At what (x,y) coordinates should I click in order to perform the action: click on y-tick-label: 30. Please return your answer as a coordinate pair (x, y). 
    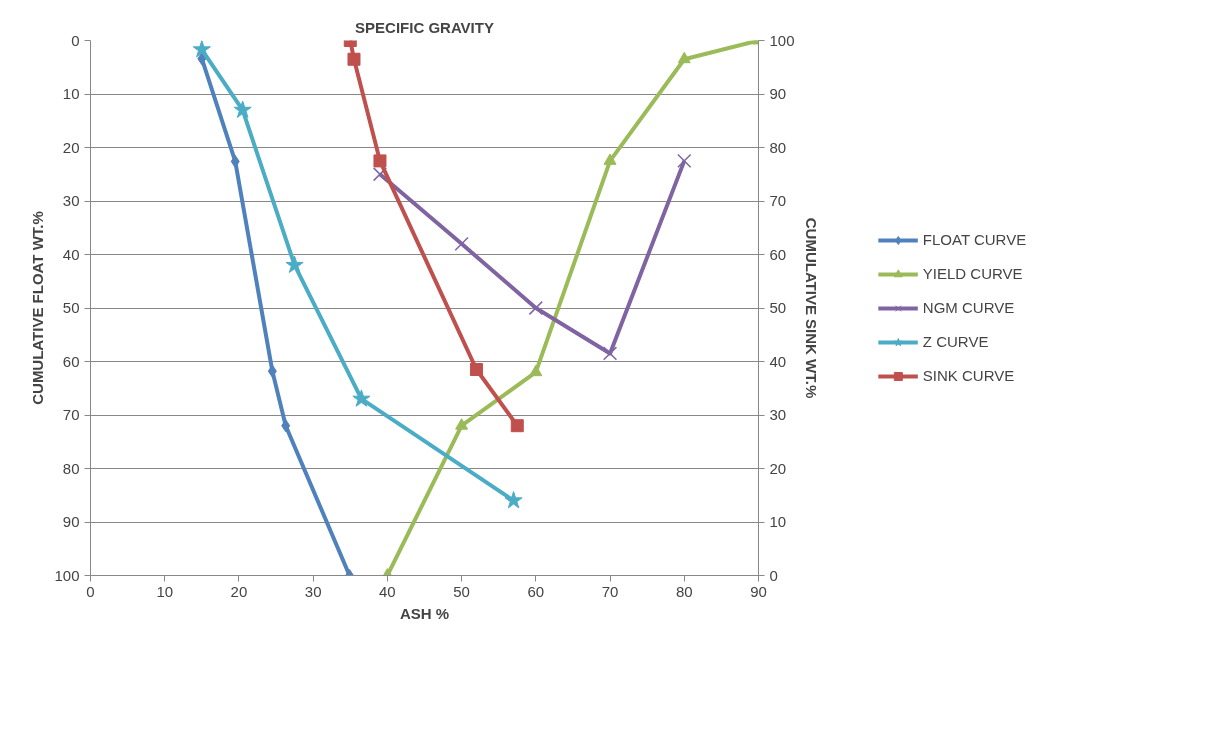
    Looking at the image, I should click on (71, 200).